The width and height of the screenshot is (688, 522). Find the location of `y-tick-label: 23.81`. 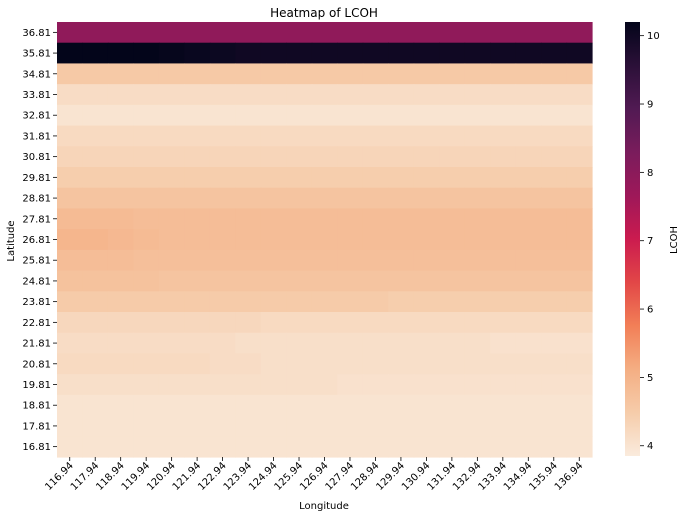

y-tick-label: 23.81 is located at coordinates (36, 302).